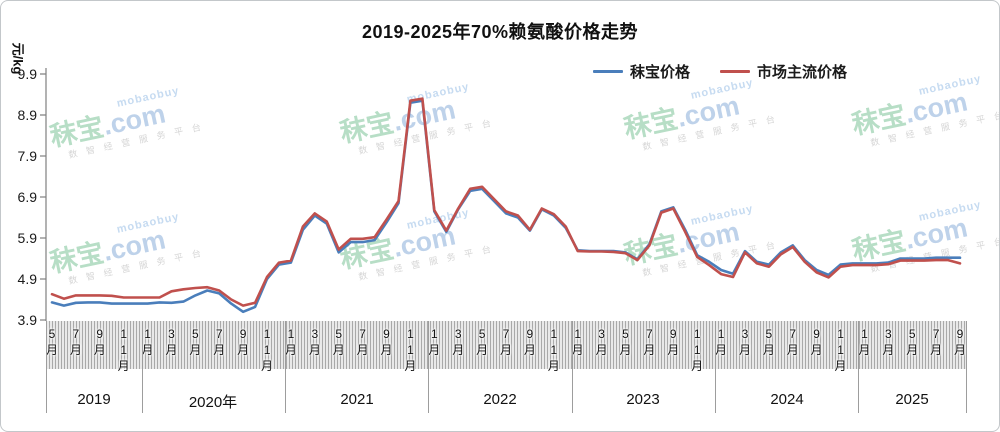  What do you see at coordinates (94, 399) in the screenshot?
I see `year-label: 2019` at bounding box center [94, 399].